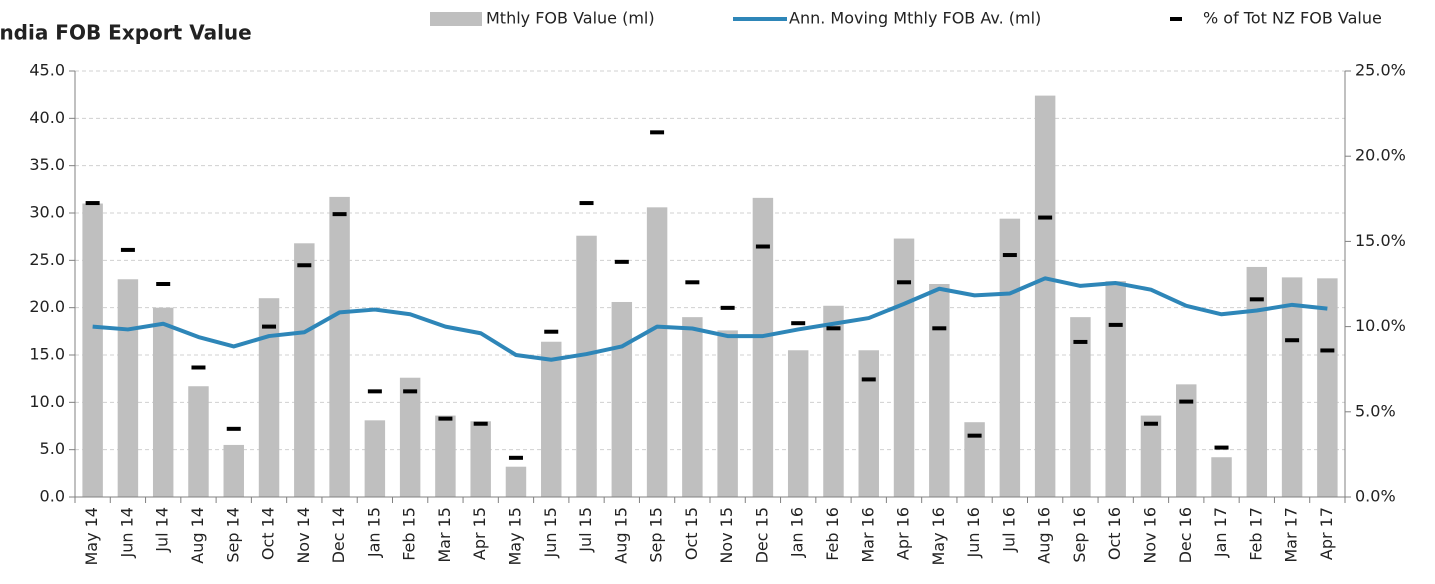 The height and width of the screenshot is (584, 1435). What do you see at coordinates (1149, 535) in the screenshot?
I see `x-tick-label: Nov 16` at bounding box center [1149, 535].